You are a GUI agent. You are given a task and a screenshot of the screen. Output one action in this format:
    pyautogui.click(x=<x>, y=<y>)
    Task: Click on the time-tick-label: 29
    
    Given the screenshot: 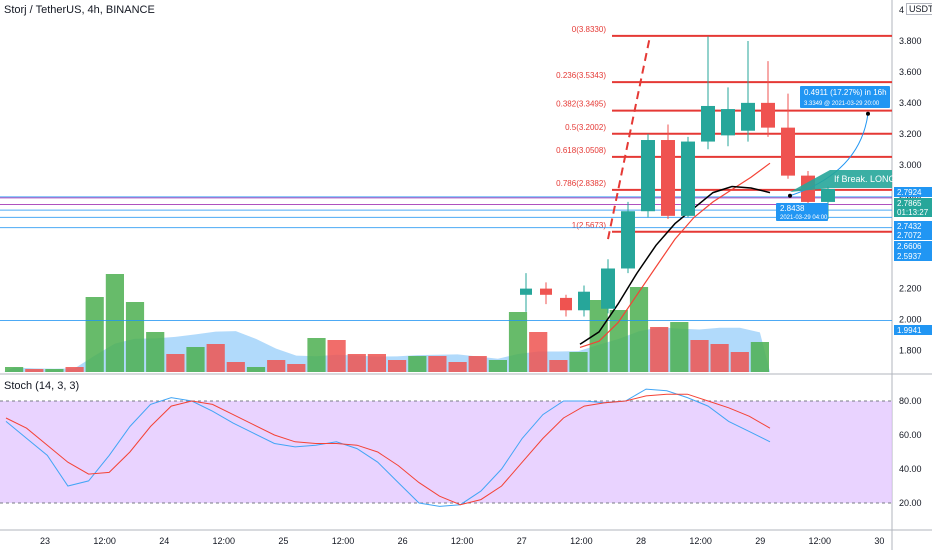 What is the action you would take?
    pyautogui.click(x=760, y=541)
    